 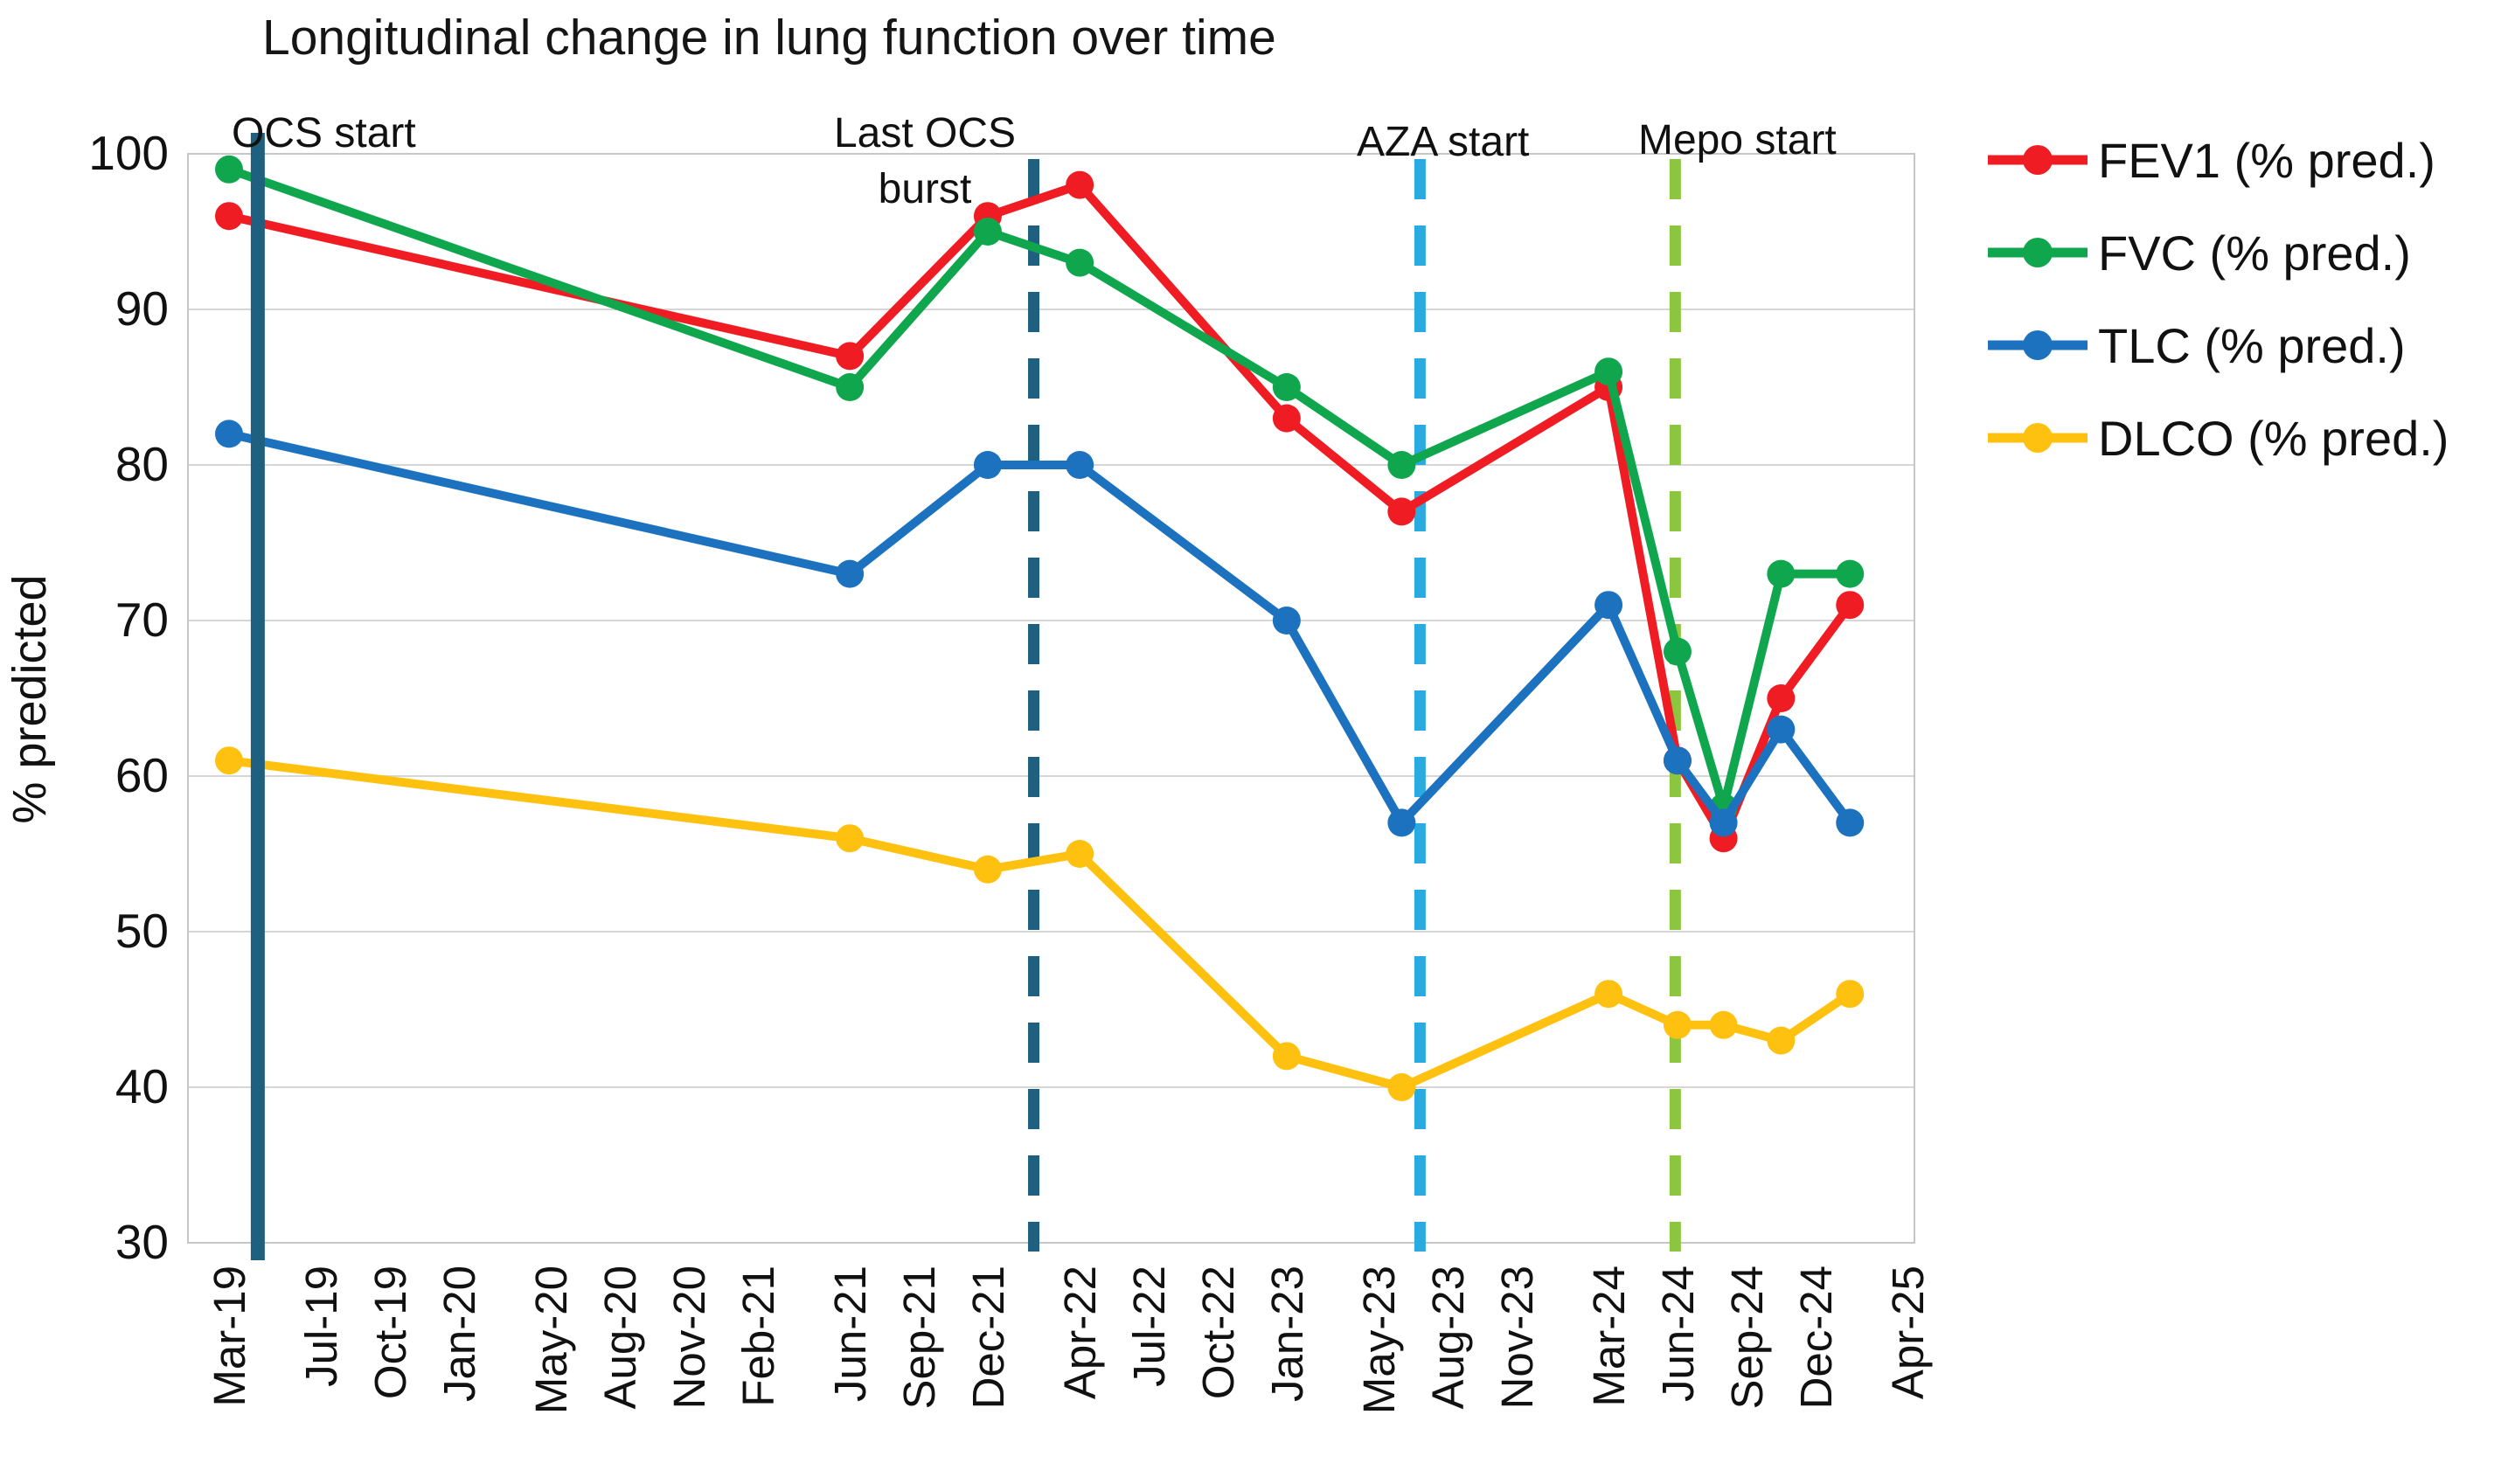 I want to click on legend-item-TLC: TLC (% pred.), so click(x=2217, y=345).